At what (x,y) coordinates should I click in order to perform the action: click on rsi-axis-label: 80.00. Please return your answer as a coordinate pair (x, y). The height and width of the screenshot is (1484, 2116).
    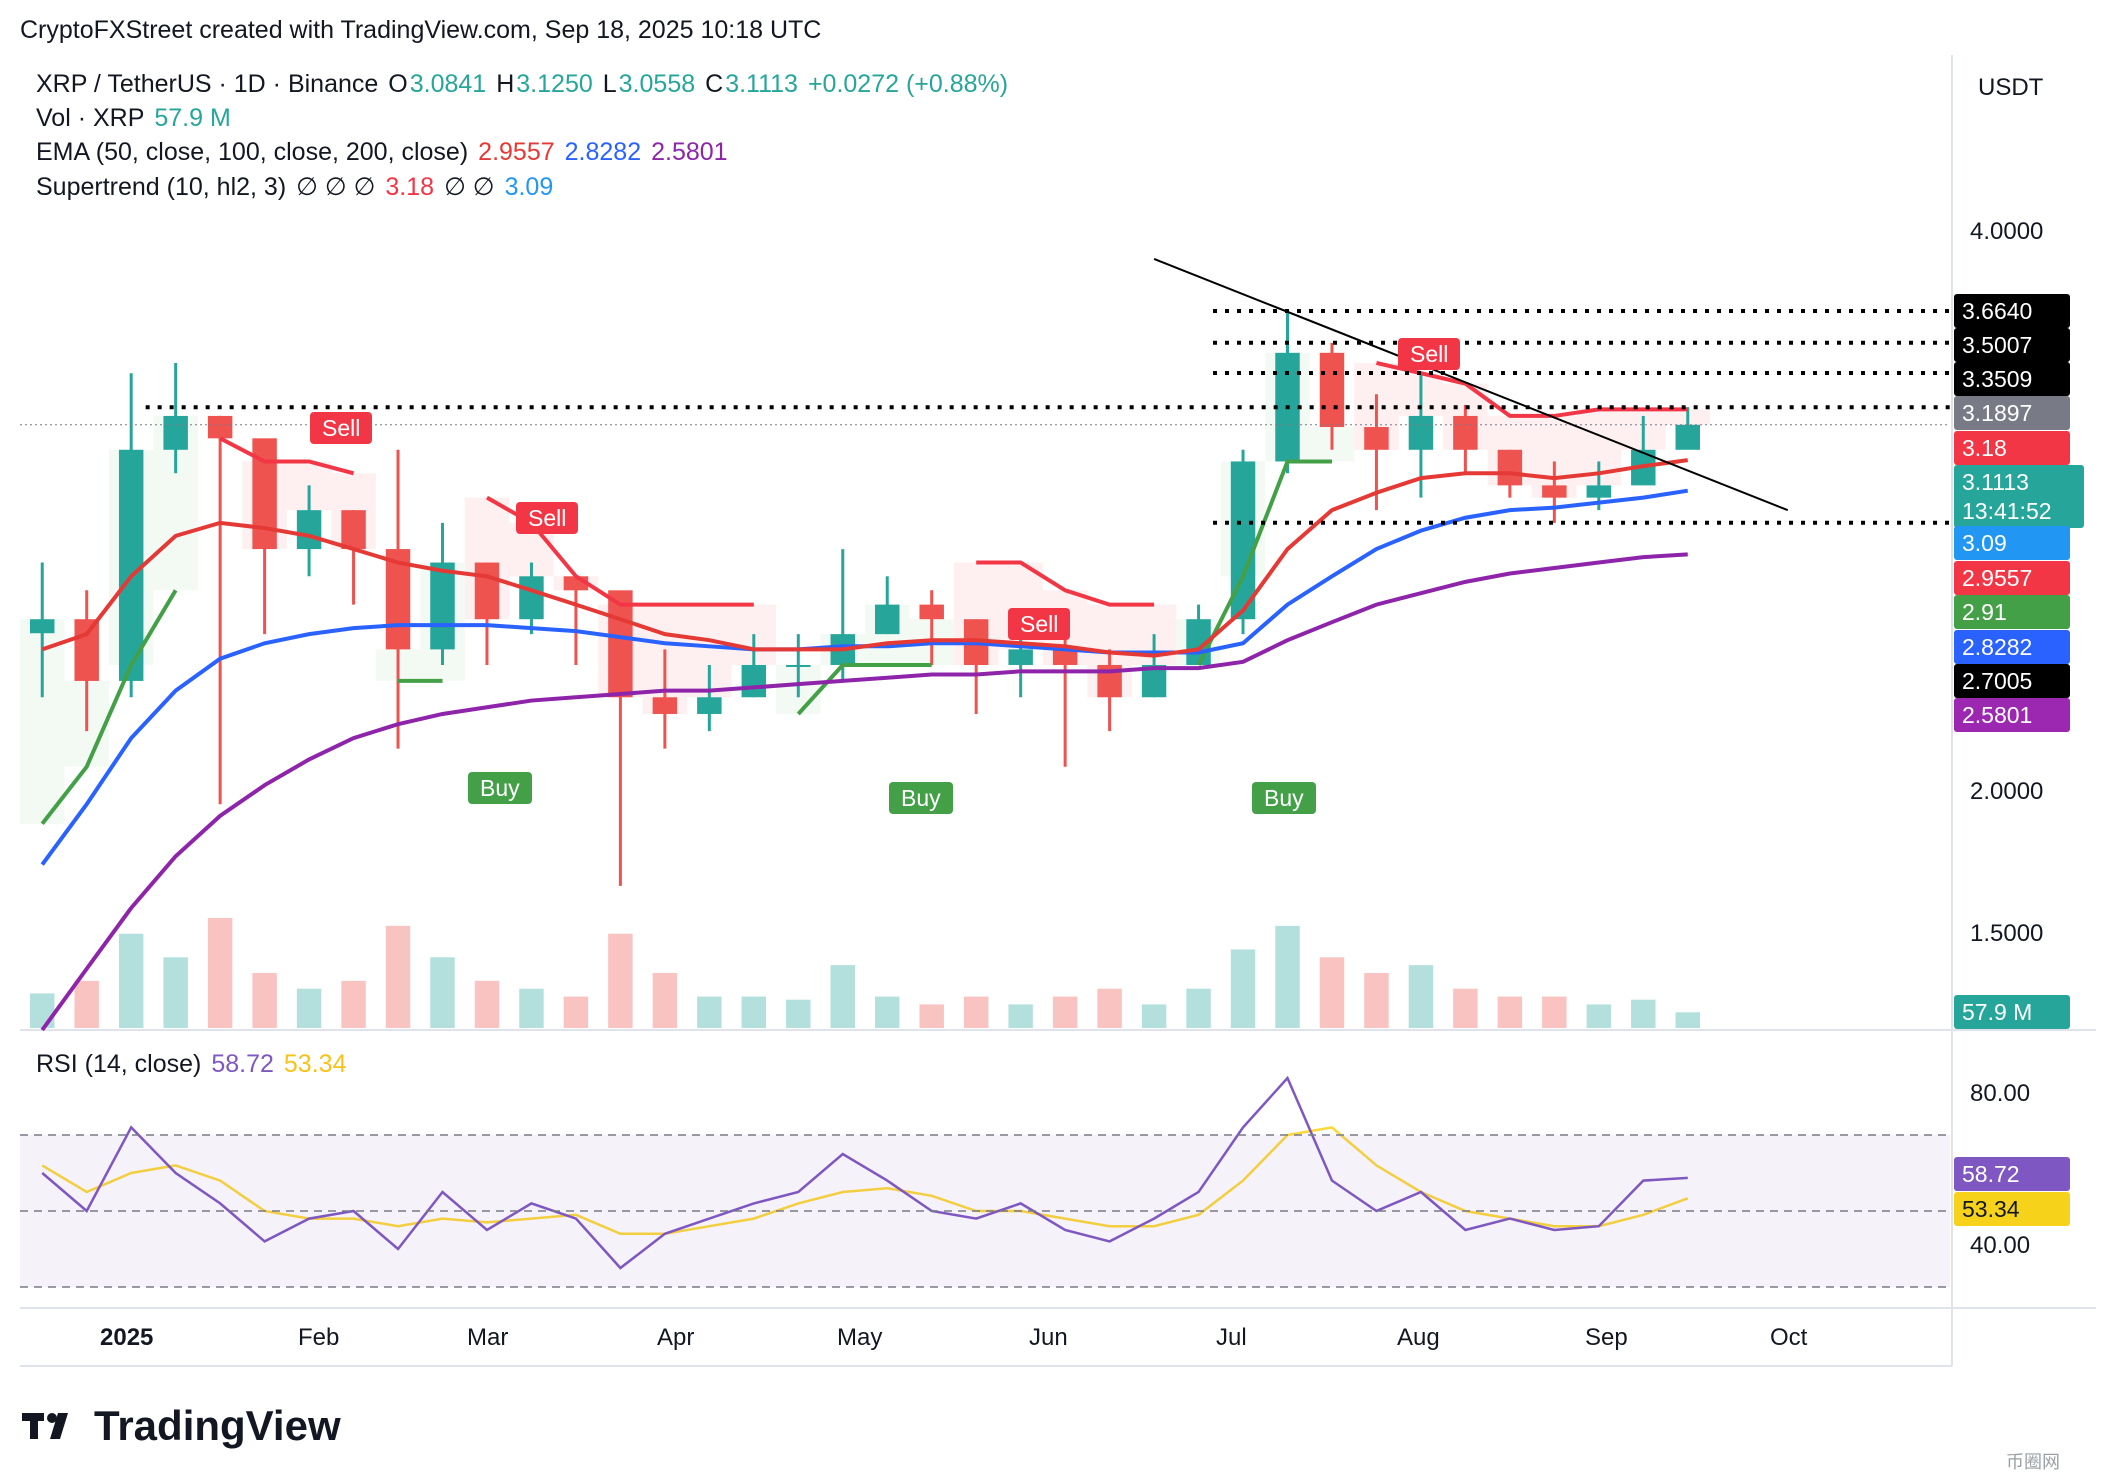
    Looking at the image, I should click on (2000, 1093).